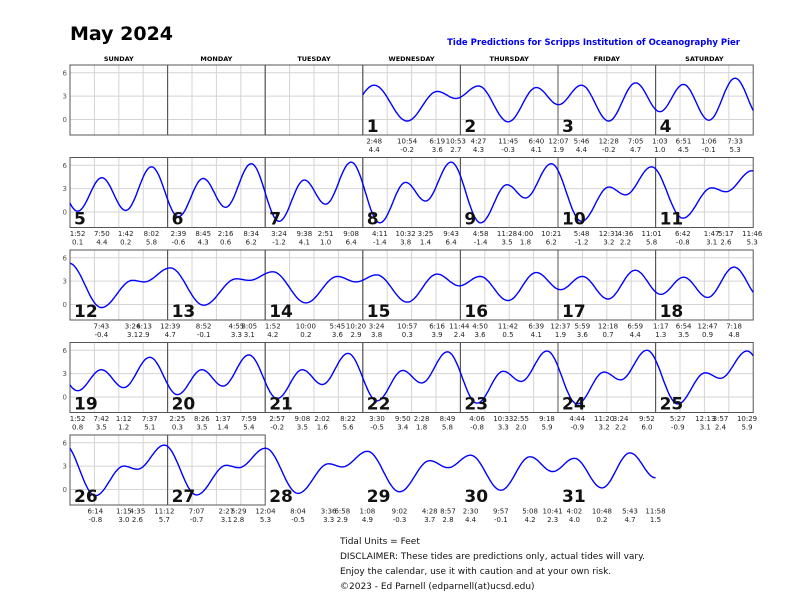 This screenshot has height=602, width=800. Describe the element at coordinates (455, 150) in the screenshot. I see `tide-height-label: 2.7` at that location.